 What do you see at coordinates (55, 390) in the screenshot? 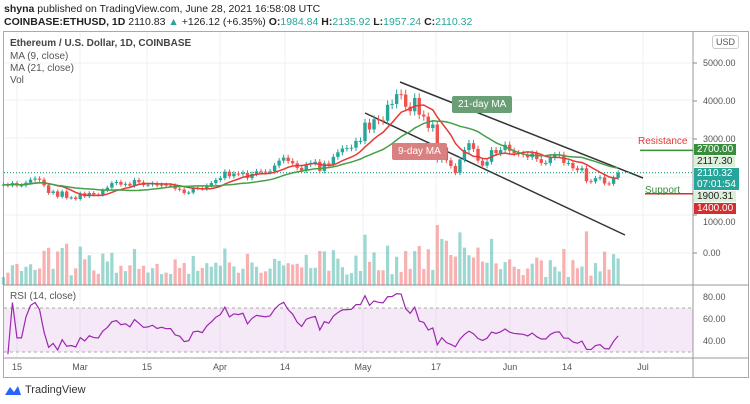
I see `brand-name: TradingView` at bounding box center [55, 390].